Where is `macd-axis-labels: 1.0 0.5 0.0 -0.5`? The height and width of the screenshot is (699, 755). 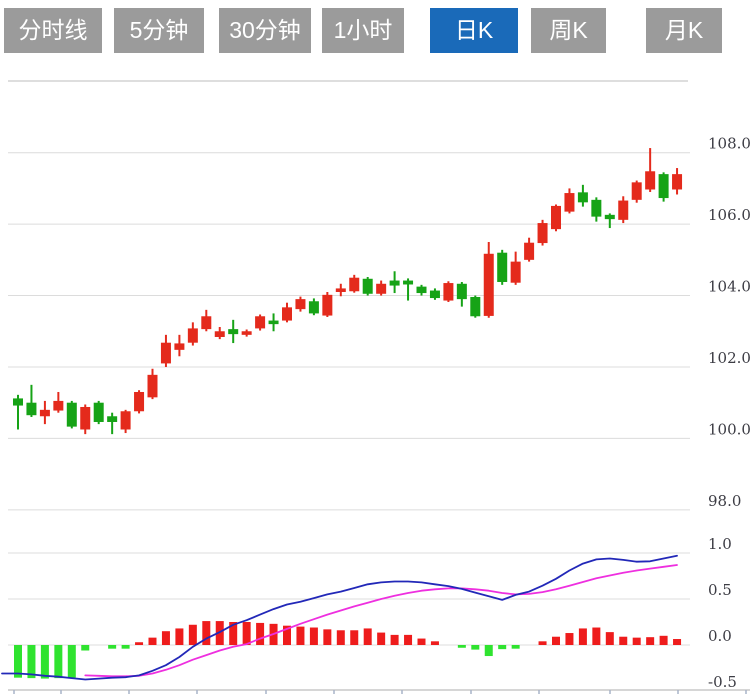 macd-axis-labels: 1.0 0.5 0.0 -0.5 is located at coordinates (722, 613).